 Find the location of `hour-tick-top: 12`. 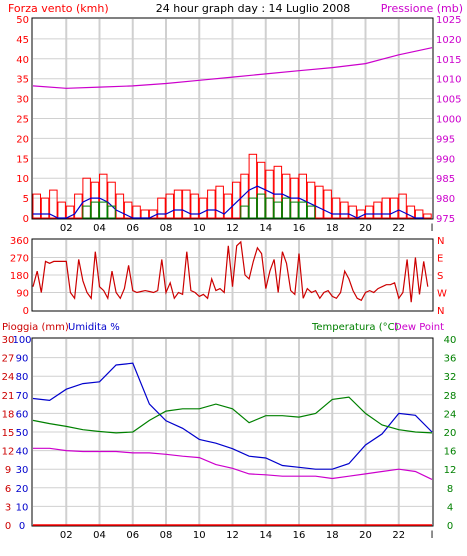

hour-tick-top: 12 is located at coordinates (232, 228).